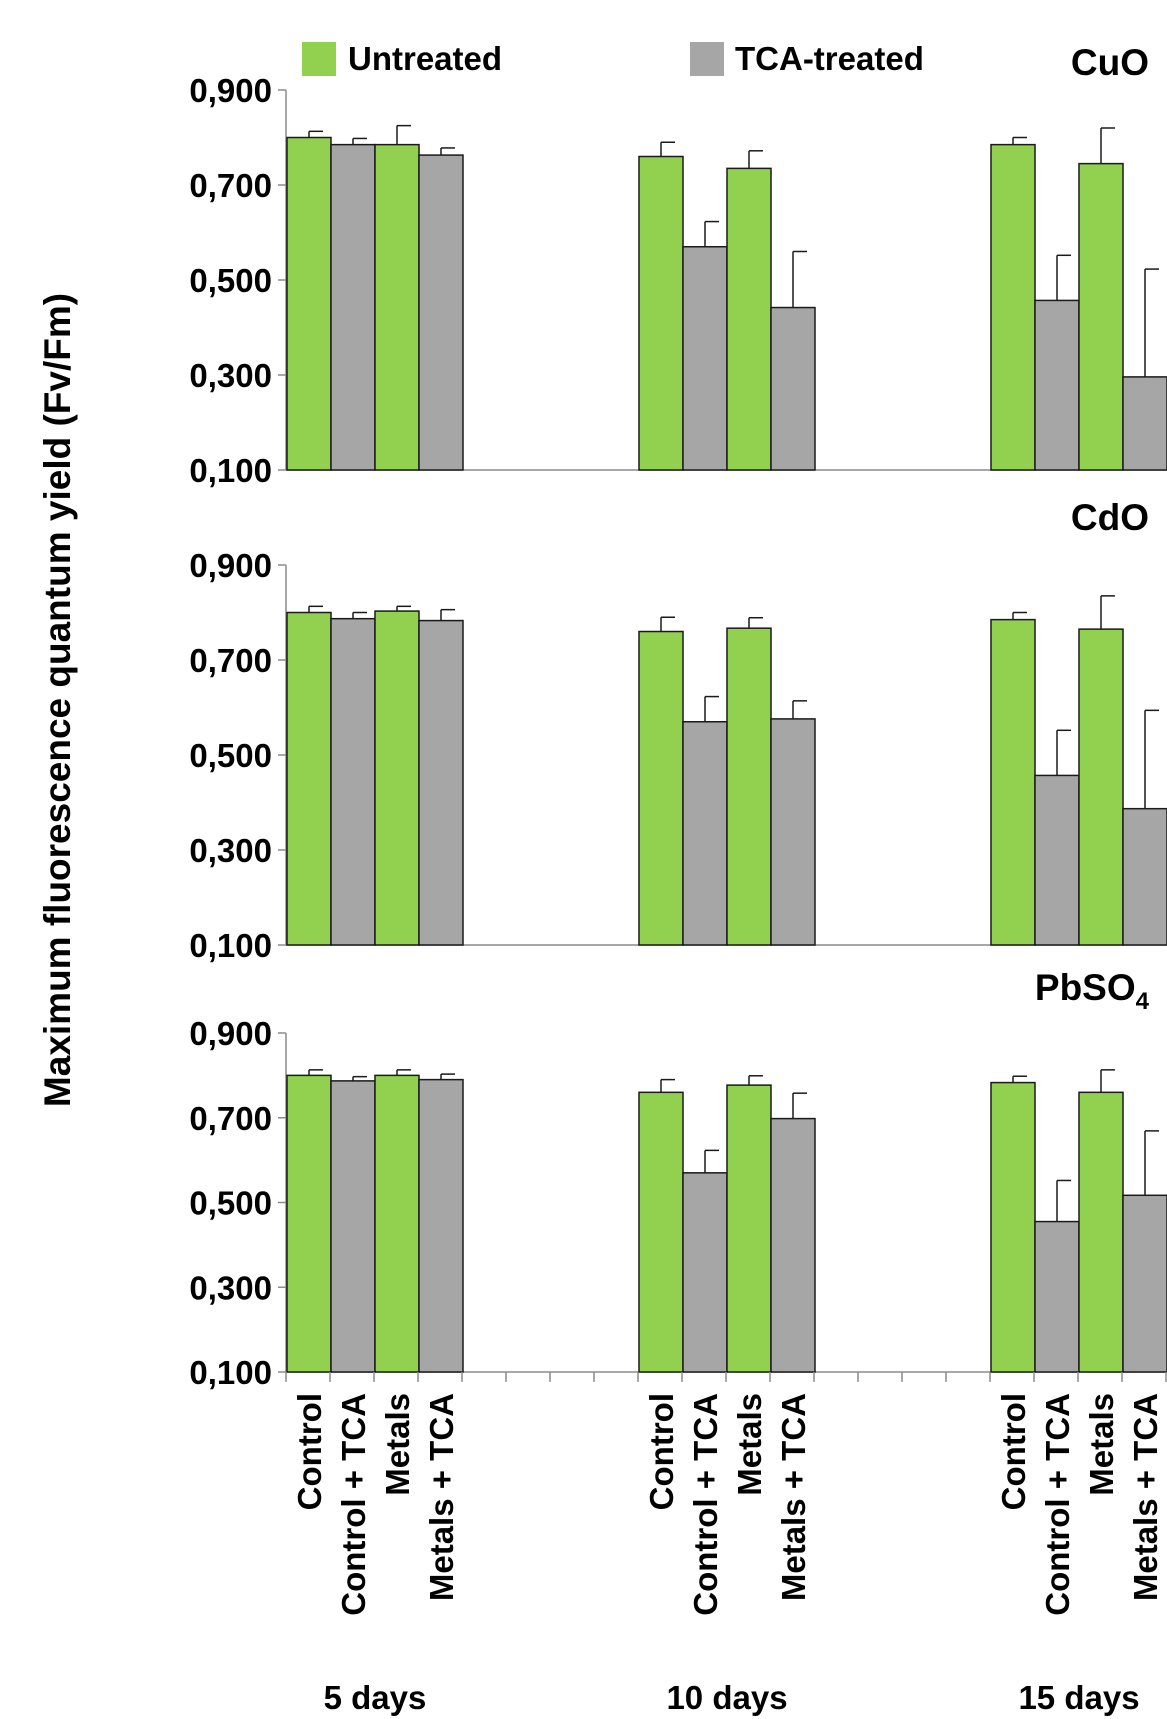  I want to click on legend: Untreated TCA-treated, so click(613, 58).